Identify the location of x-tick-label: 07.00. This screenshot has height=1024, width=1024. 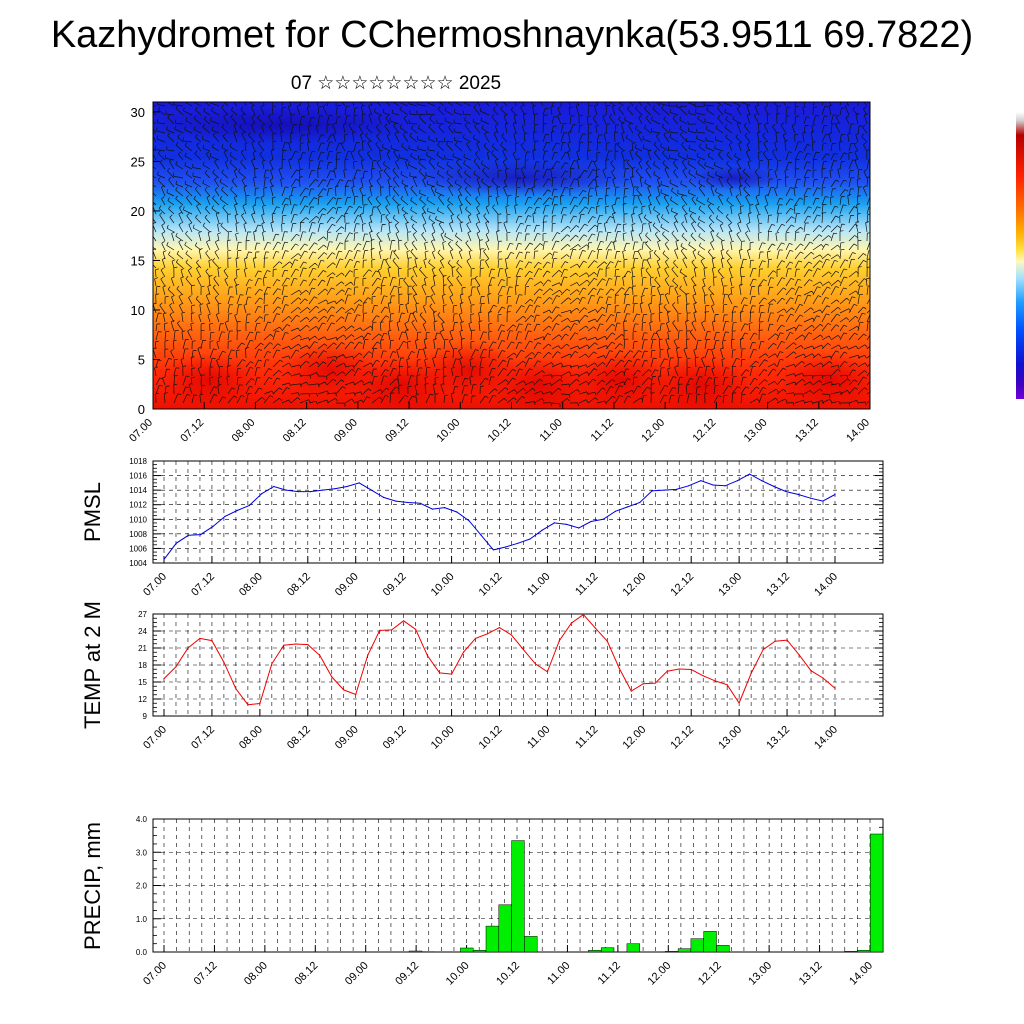
(155, 738).